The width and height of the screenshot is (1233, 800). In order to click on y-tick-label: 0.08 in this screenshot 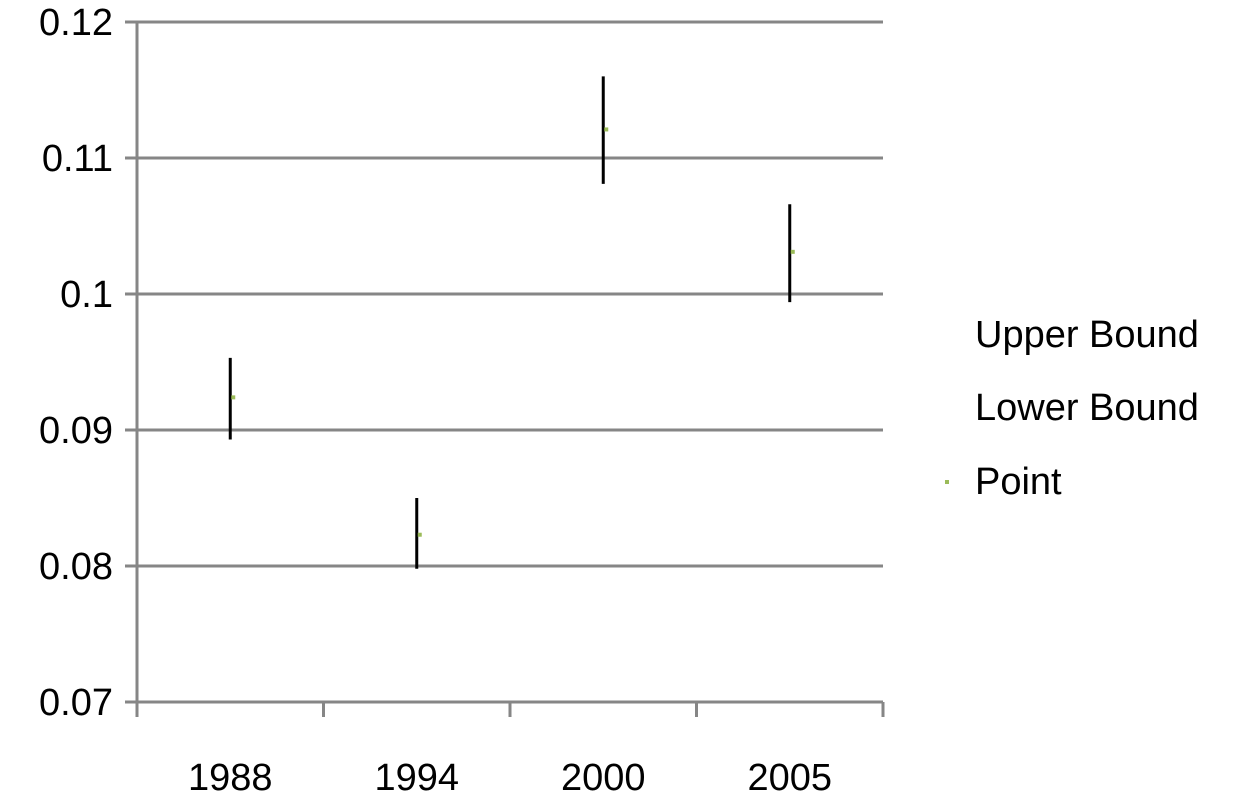, I will do `click(76, 567)`.